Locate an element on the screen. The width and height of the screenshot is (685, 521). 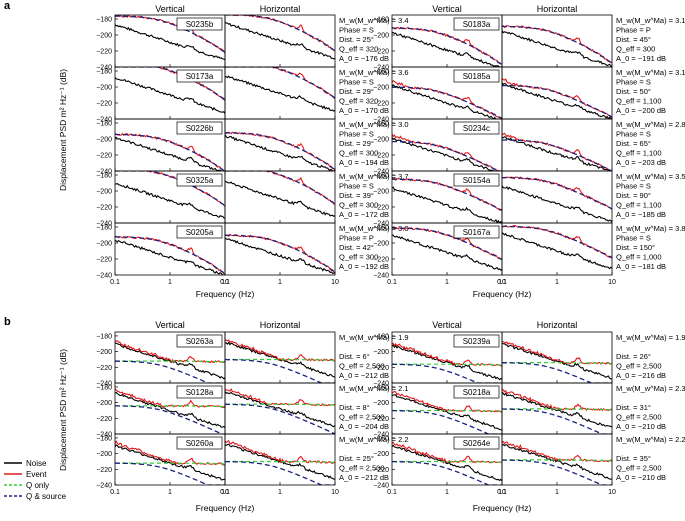
legend-label: Q & source is located at coordinates (46, 496).